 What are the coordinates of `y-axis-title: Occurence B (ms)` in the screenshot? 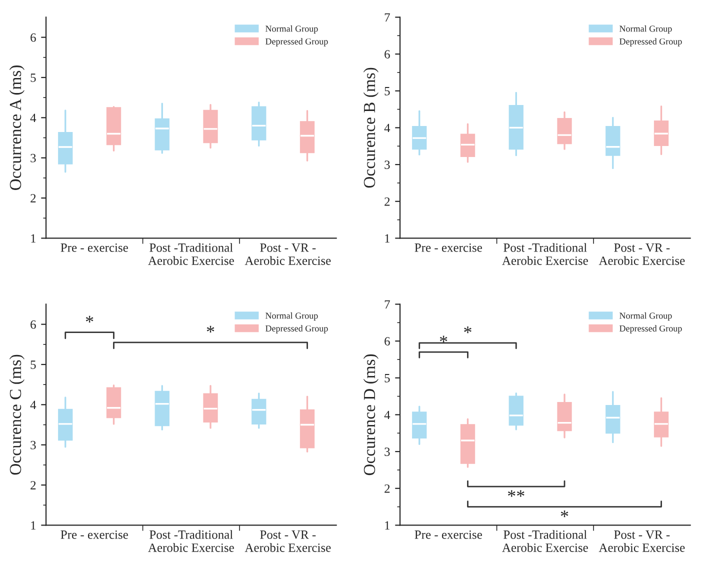 It's located at (370, 128).